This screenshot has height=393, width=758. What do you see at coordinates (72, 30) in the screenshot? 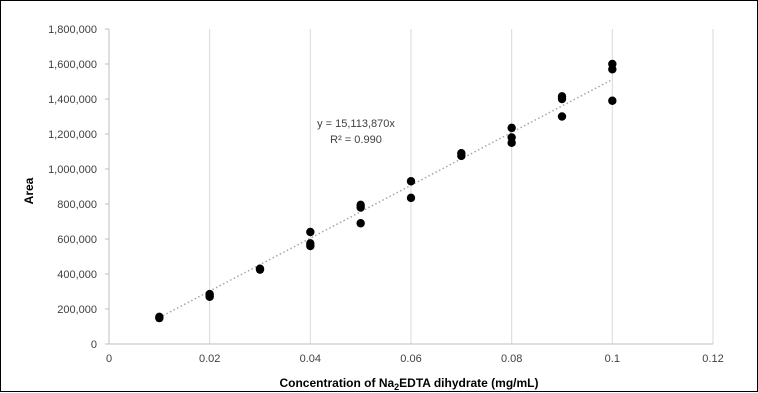
I see `y-tick-label: 1,800,000` at bounding box center [72, 30].